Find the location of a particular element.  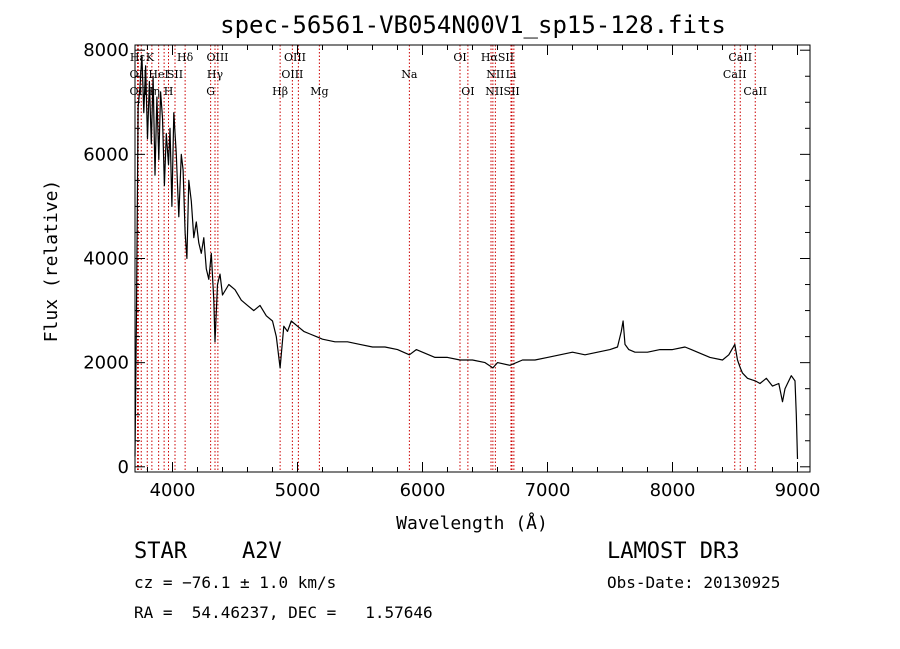

marker-label: Hδ is located at coordinates (185, 57).